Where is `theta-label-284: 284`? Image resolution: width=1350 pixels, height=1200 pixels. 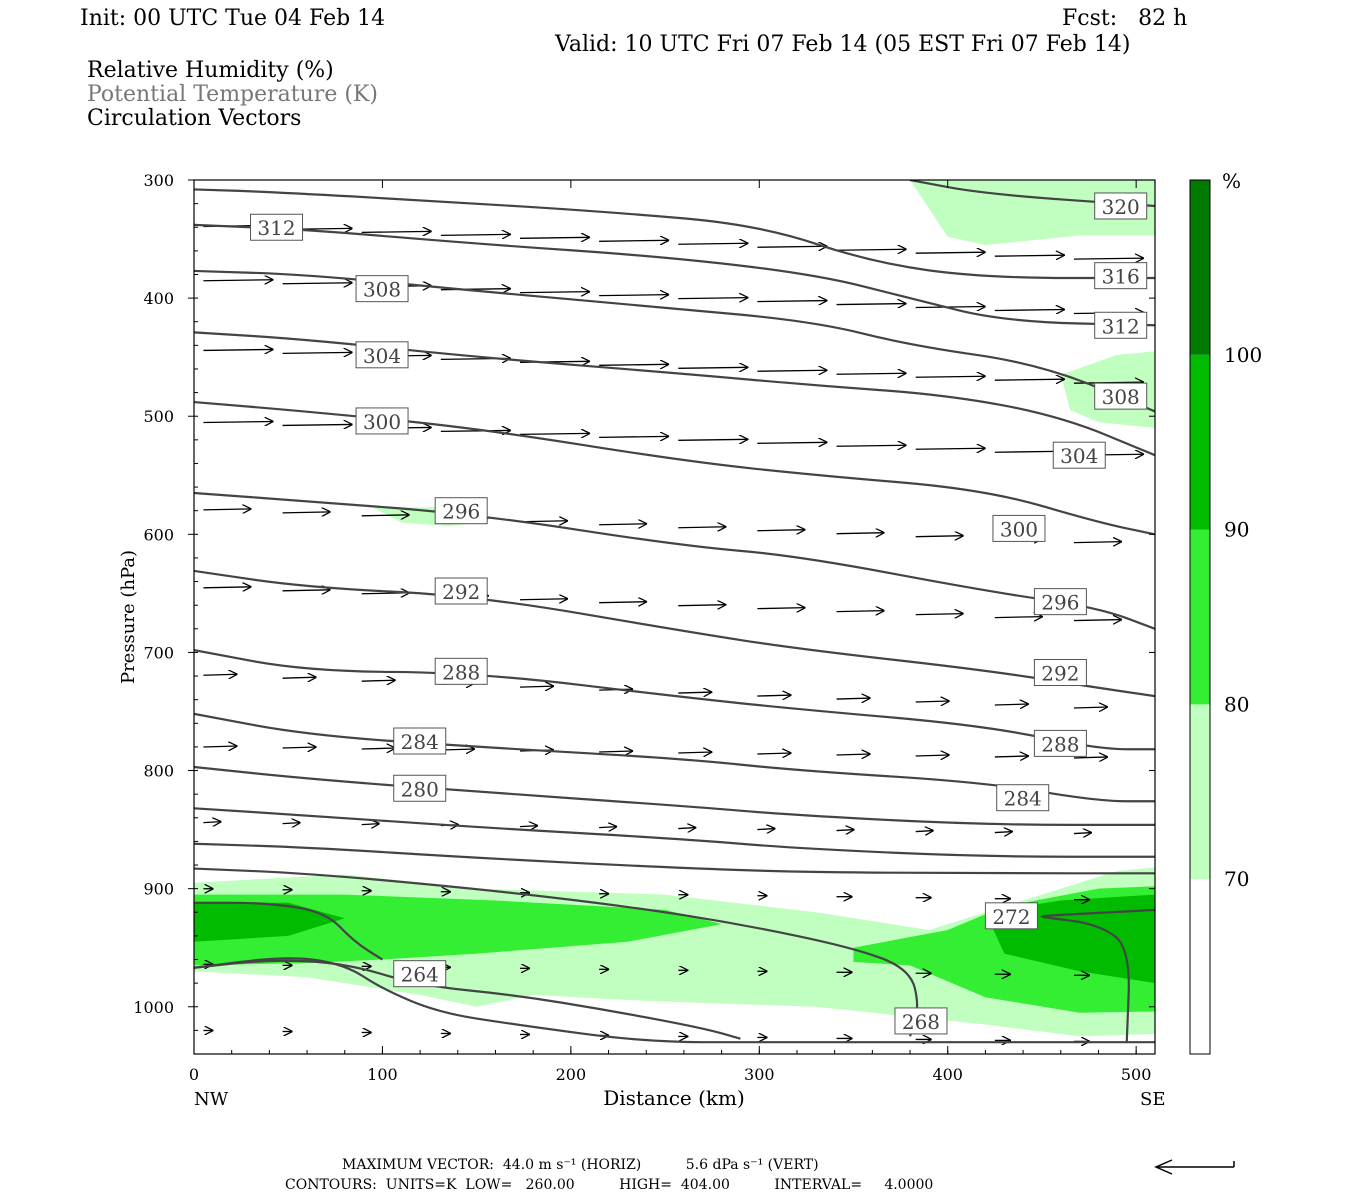
theta-label-284: 284 is located at coordinates (1023, 798).